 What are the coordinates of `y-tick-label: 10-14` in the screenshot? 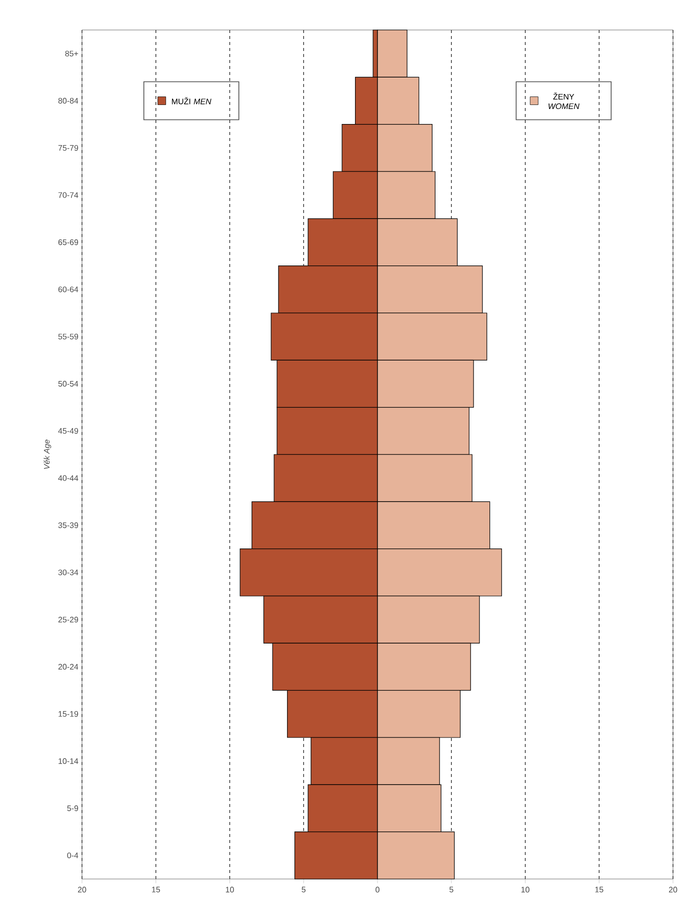 It's located at (68, 761).